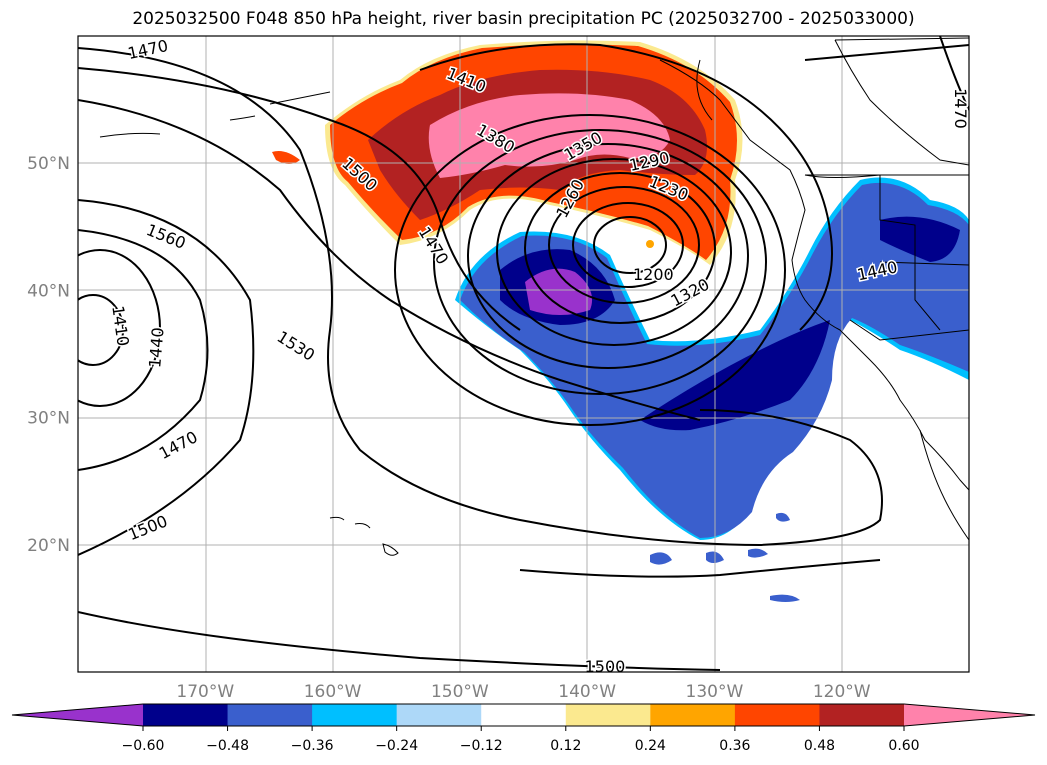 Image resolution: width=1047 pixels, height=765 pixels. Describe the element at coordinates (969, 715) in the screenshot. I see `colorbar-extend-high` at that location.